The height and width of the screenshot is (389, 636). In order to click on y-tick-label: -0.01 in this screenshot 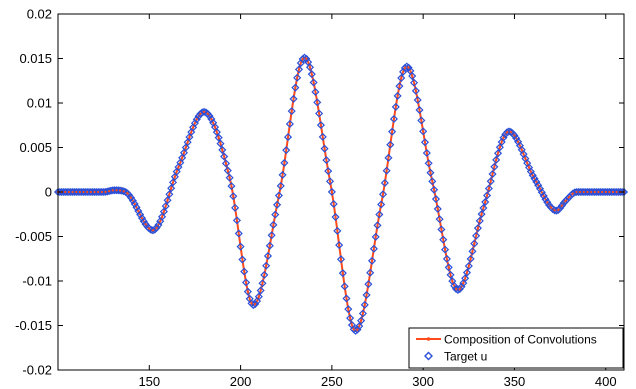, I will do `click(37, 281)`.